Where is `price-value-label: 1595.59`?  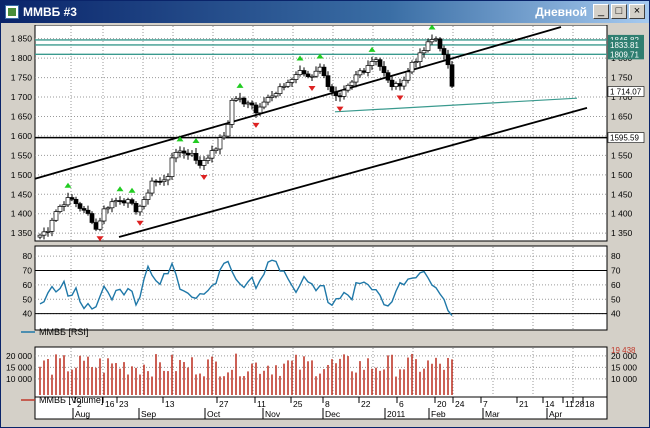 price-value-label: 1595.59 is located at coordinates (624, 138).